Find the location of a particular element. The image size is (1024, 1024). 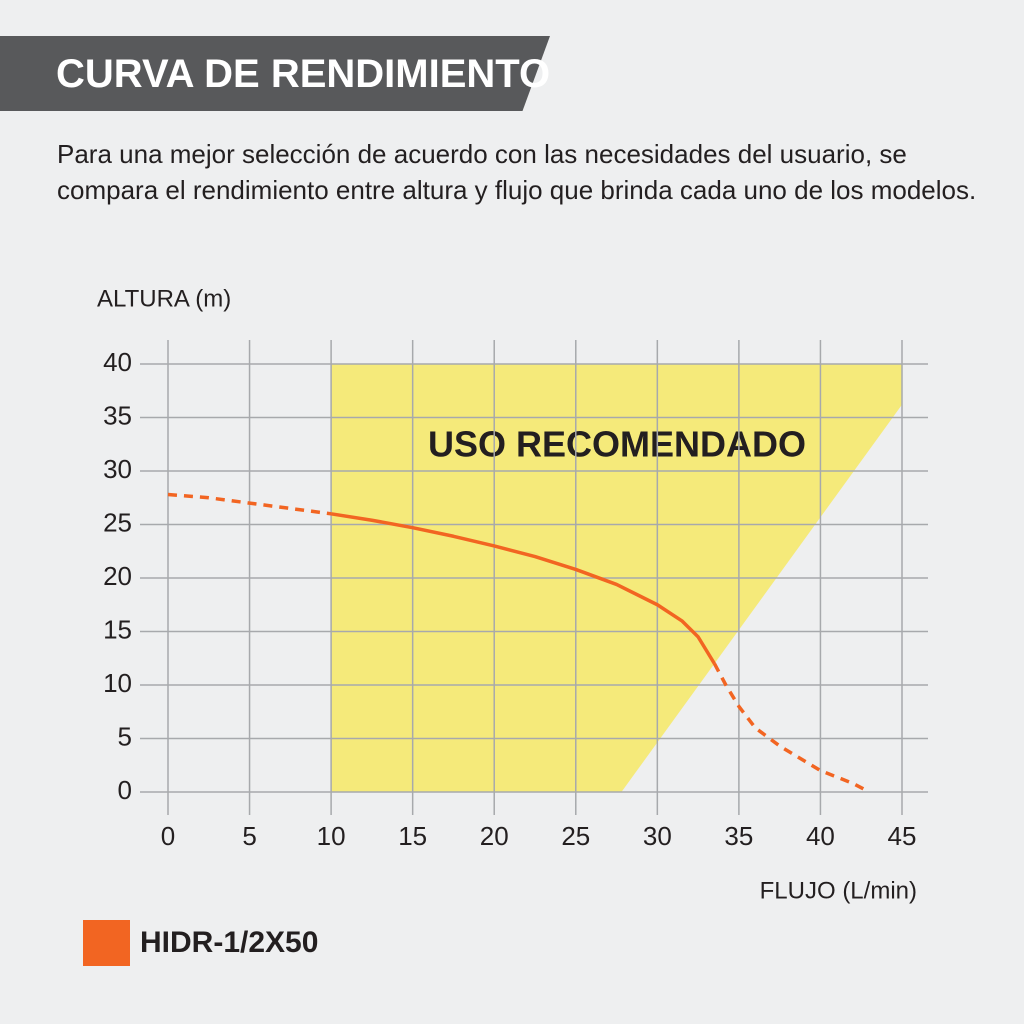

y-tick-label: 5 is located at coordinates (125, 736).